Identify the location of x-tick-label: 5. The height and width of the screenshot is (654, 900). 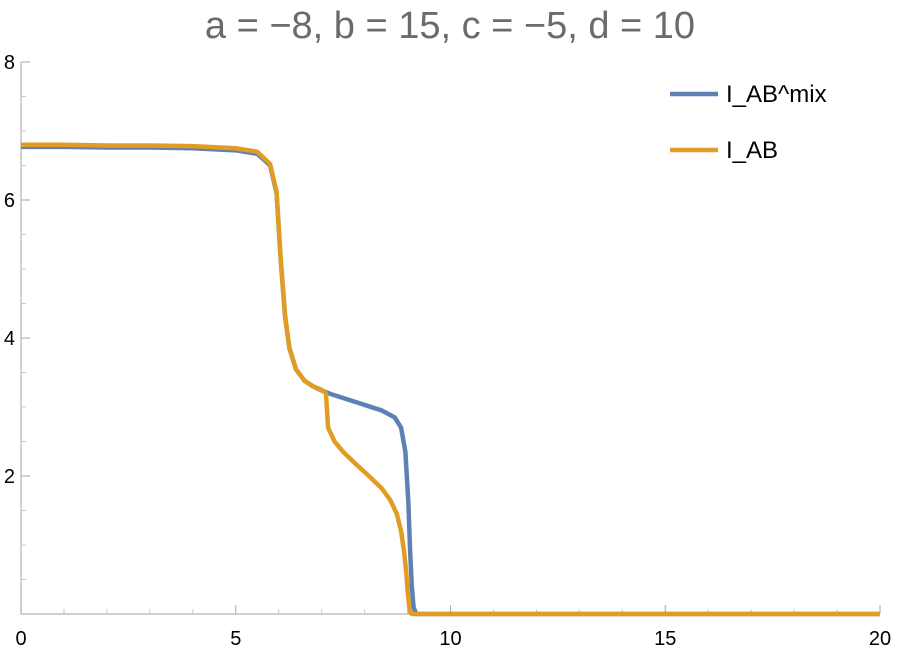
(235, 639).